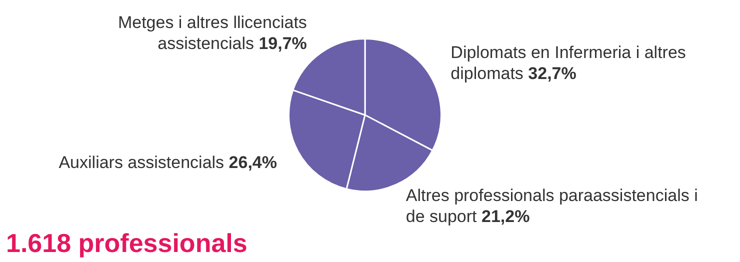 This screenshot has width=740, height=262. Describe the element at coordinates (141, 162) in the screenshot. I see `slice-label: Auxiliars assistencials` at that location.